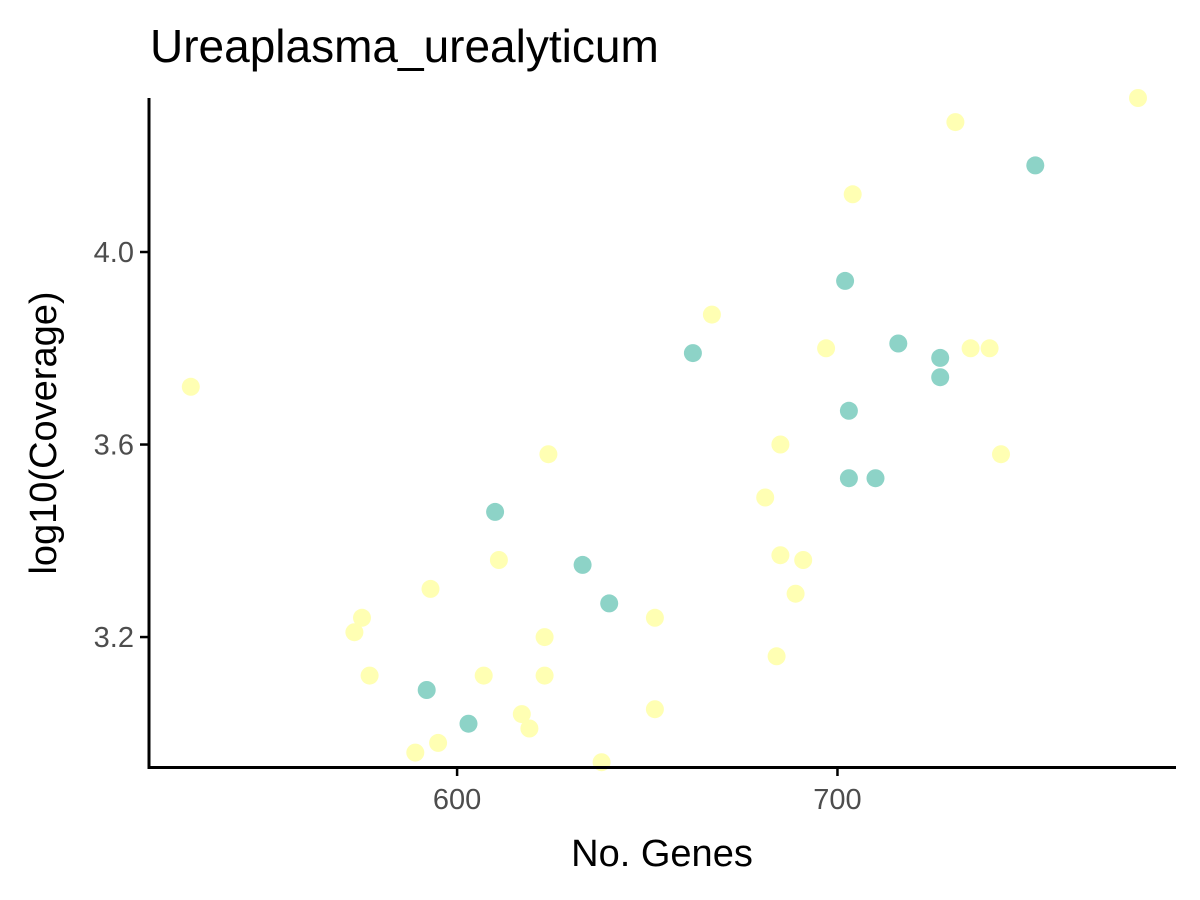 Image resolution: width=1200 pixels, height=900 pixels. What do you see at coordinates (457, 800) in the screenshot?
I see `x-tick-label-0: 600` at bounding box center [457, 800].